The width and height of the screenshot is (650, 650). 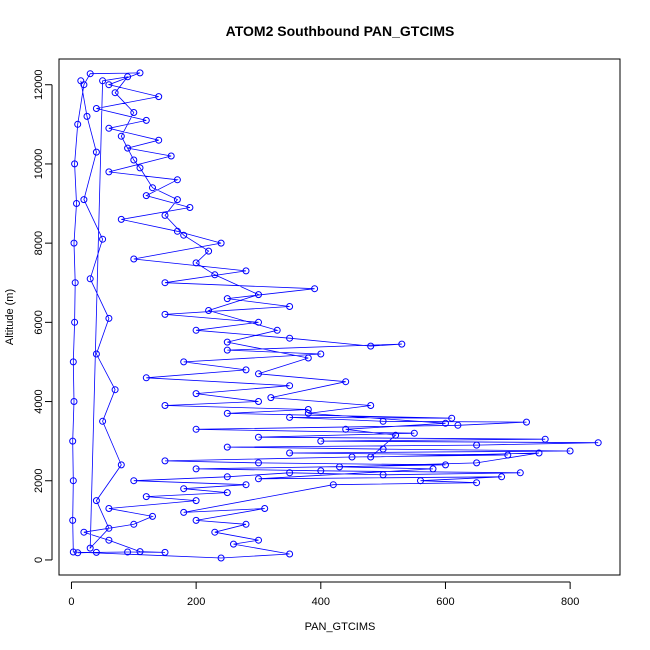 I want to click on x-tick-label: 800, so click(x=570, y=602).